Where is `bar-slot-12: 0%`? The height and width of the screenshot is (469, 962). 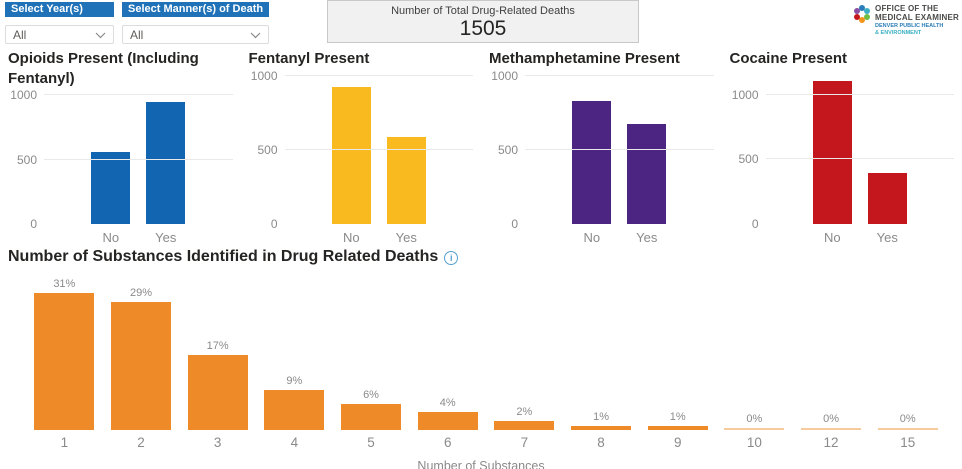
bar-slot-12: 0% is located at coordinates (831, 421).